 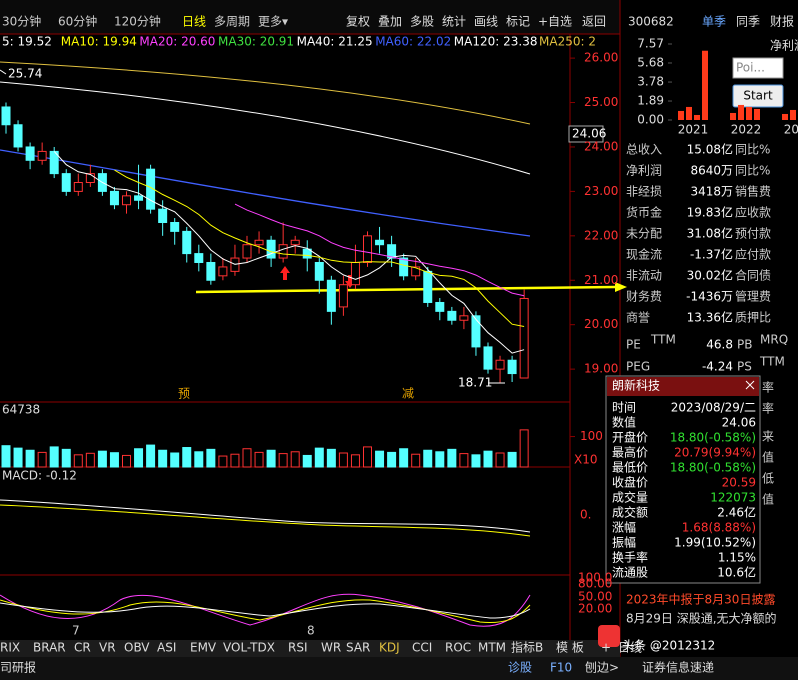 I want to click on side-tab: 同季, so click(x=748, y=22).